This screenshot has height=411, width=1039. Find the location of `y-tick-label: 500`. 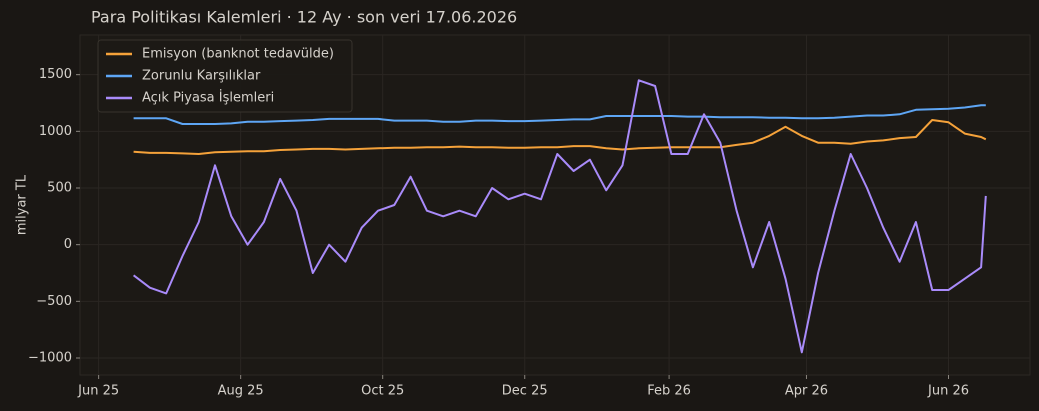

y-tick-label: 500 is located at coordinates (59, 188).